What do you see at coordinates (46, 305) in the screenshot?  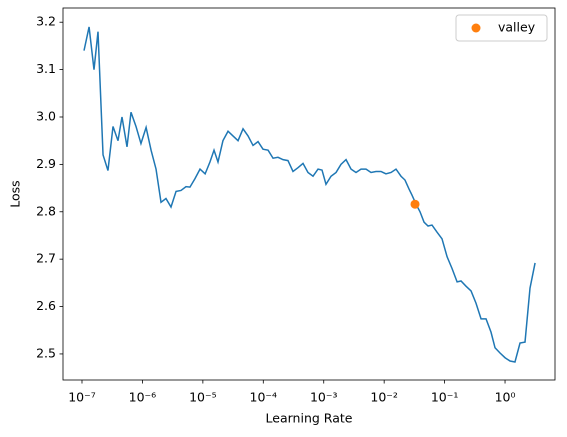 I see `y-tick-label: 2.6` at bounding box center [46, 305].